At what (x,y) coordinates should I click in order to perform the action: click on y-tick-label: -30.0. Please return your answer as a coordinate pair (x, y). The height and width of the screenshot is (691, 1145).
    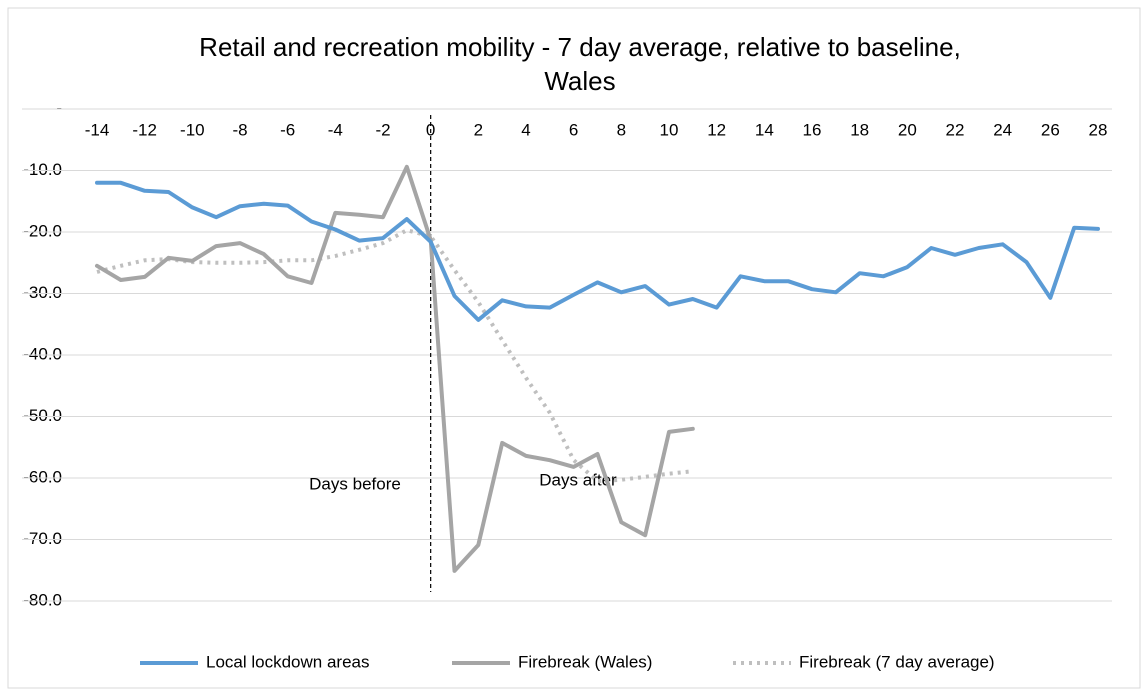
    Looking at the image, I should click on (42, 292).